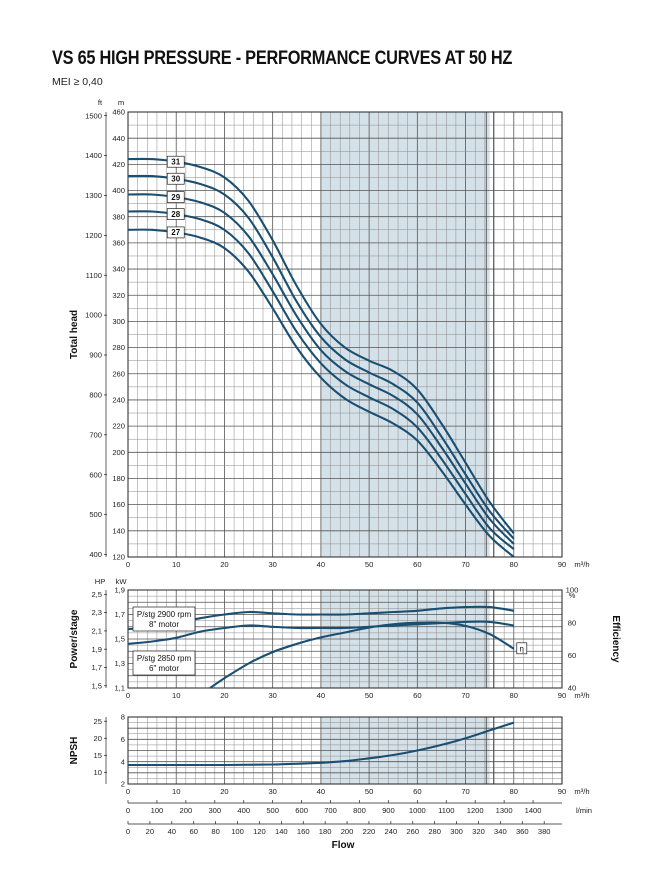 Image resolution: width=663 pixels, height=878 pixels. I want to click on flow-tick-label: 100, so click(237, 831).